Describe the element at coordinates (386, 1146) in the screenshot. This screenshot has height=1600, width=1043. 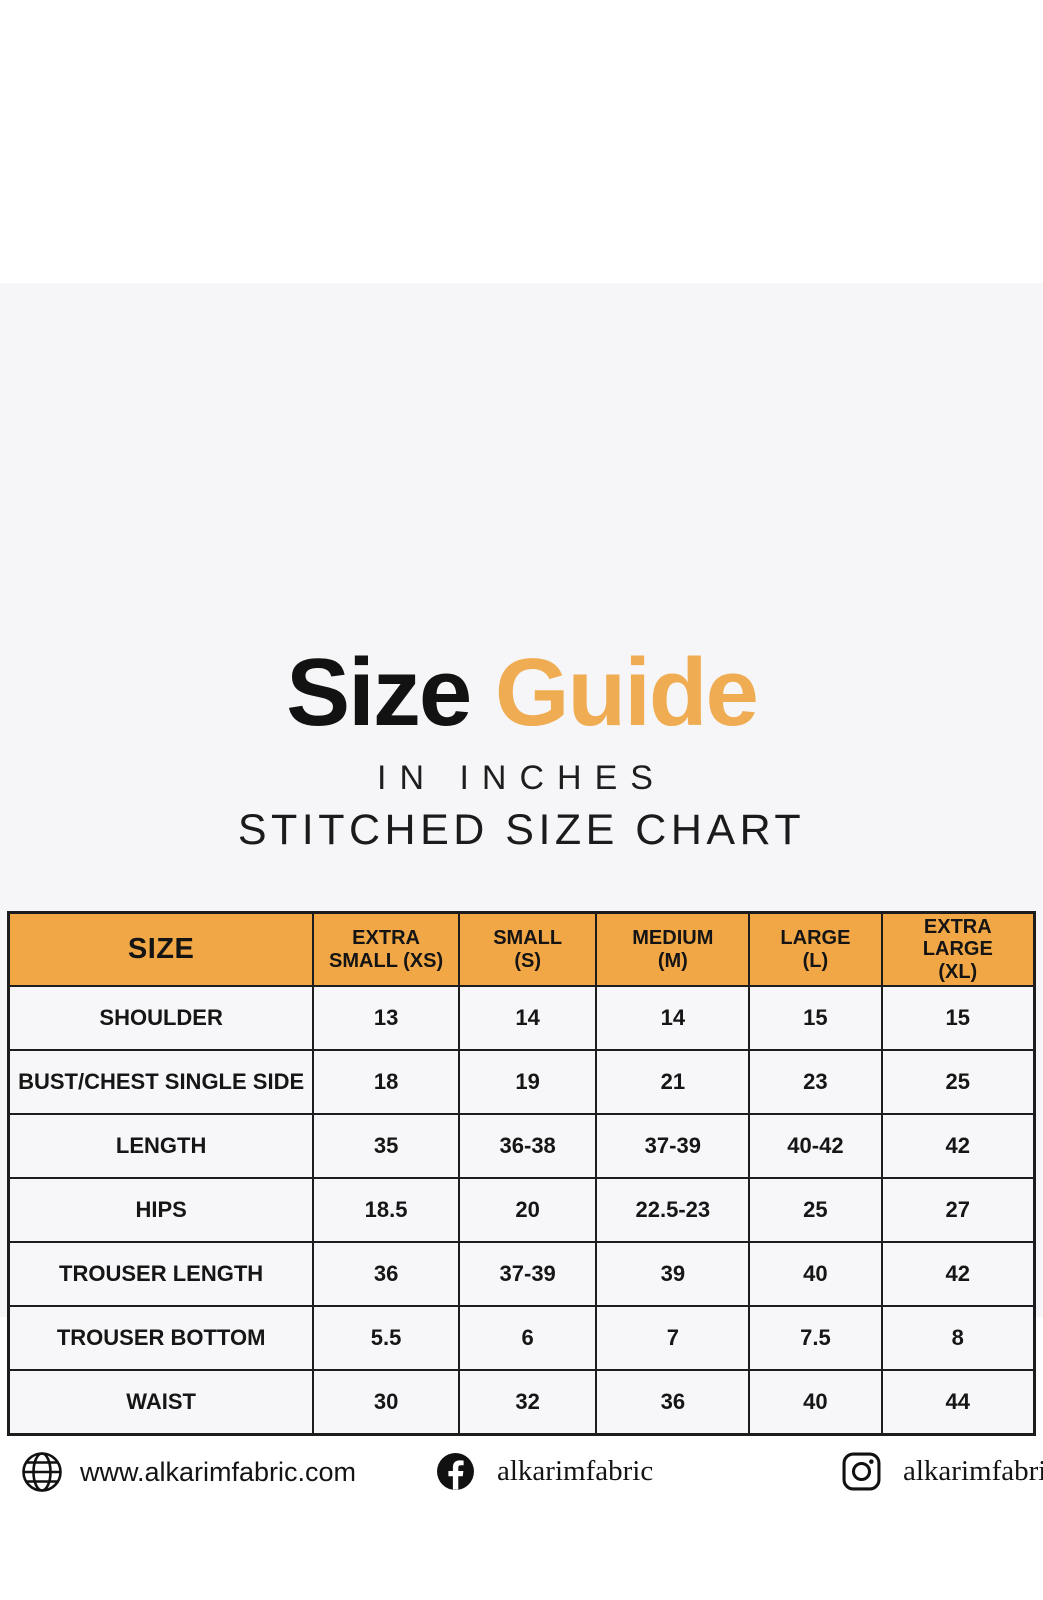
I see `size-value: 35` at that location.